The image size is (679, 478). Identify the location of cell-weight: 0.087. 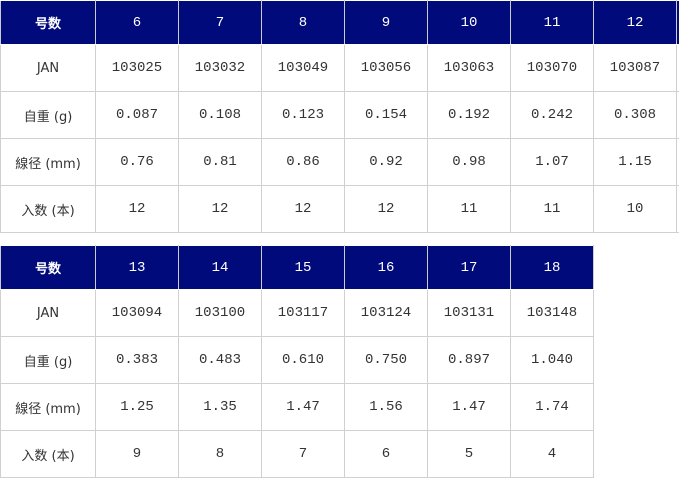
(137, 115).